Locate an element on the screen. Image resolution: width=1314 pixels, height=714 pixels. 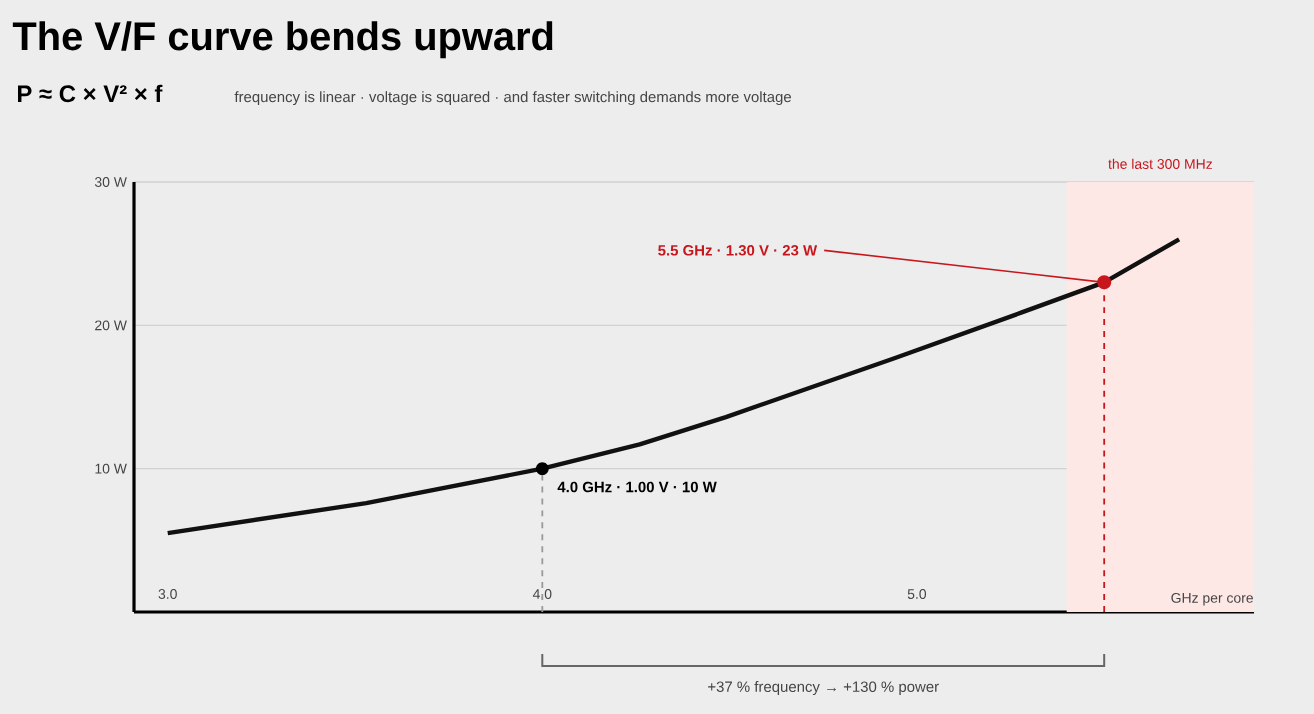
text: P ≈ C × V² × f is located at coordinates (90, 93).